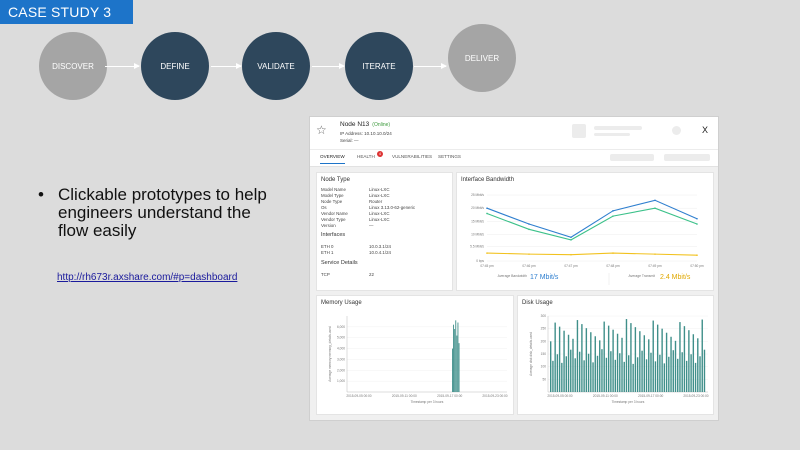  Describe the element at coordinates (704, 130) in the screenshot. I see `close-button: X` at that location.